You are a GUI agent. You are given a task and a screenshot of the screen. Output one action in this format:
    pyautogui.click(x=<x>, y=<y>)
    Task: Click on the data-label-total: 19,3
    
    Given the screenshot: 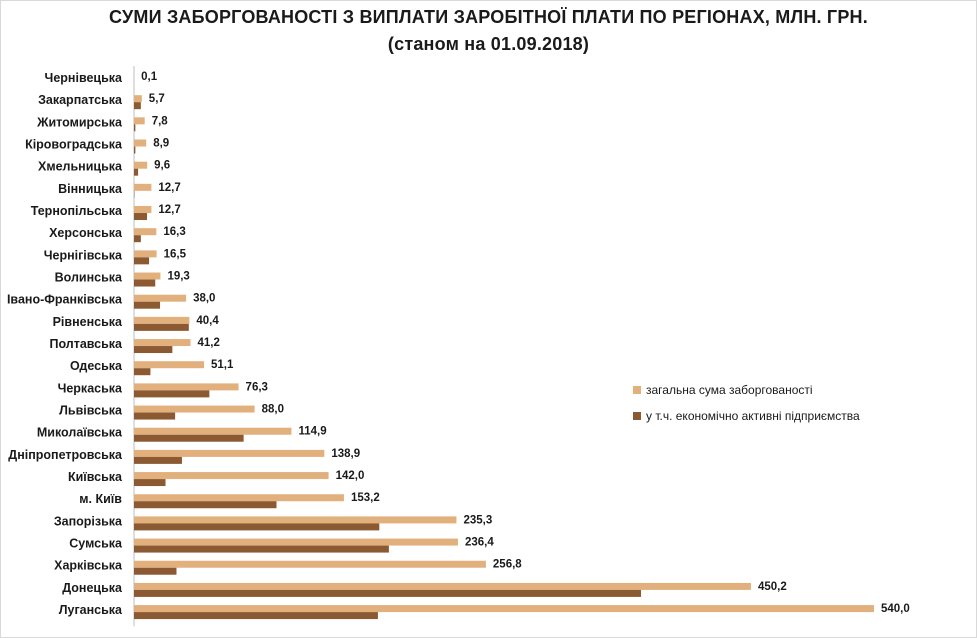 What is the action you would take?
    pyautogui.click(x=178, y=277)
    